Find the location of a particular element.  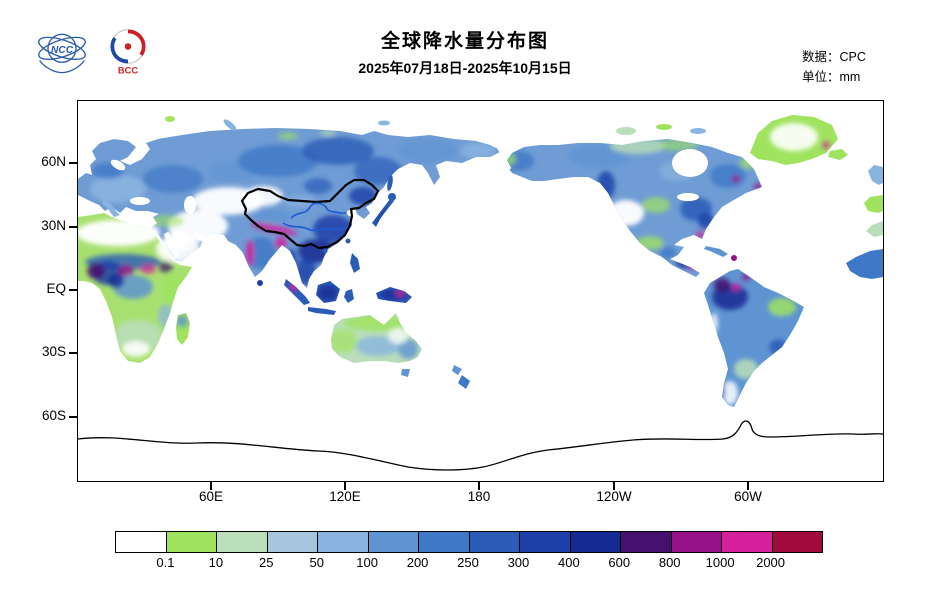

lon-label-60e: 60E is located at coordinates (211, 496).